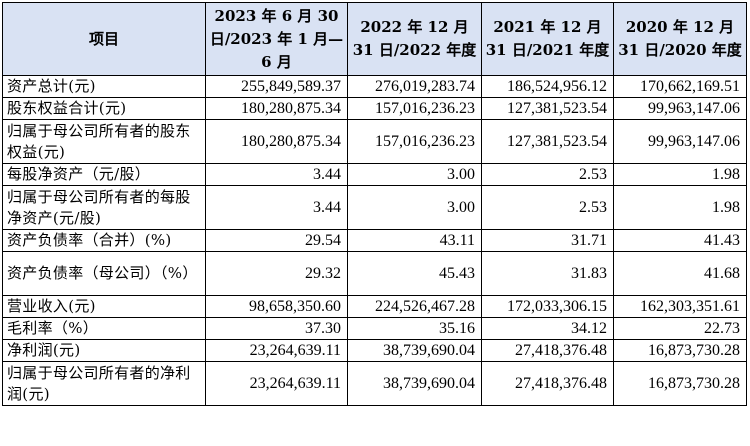  What do you see at coordinates (276, 86) in the screenshot?
I see `cell-value: 255,849,589.37` at bounding box center [276, 86].